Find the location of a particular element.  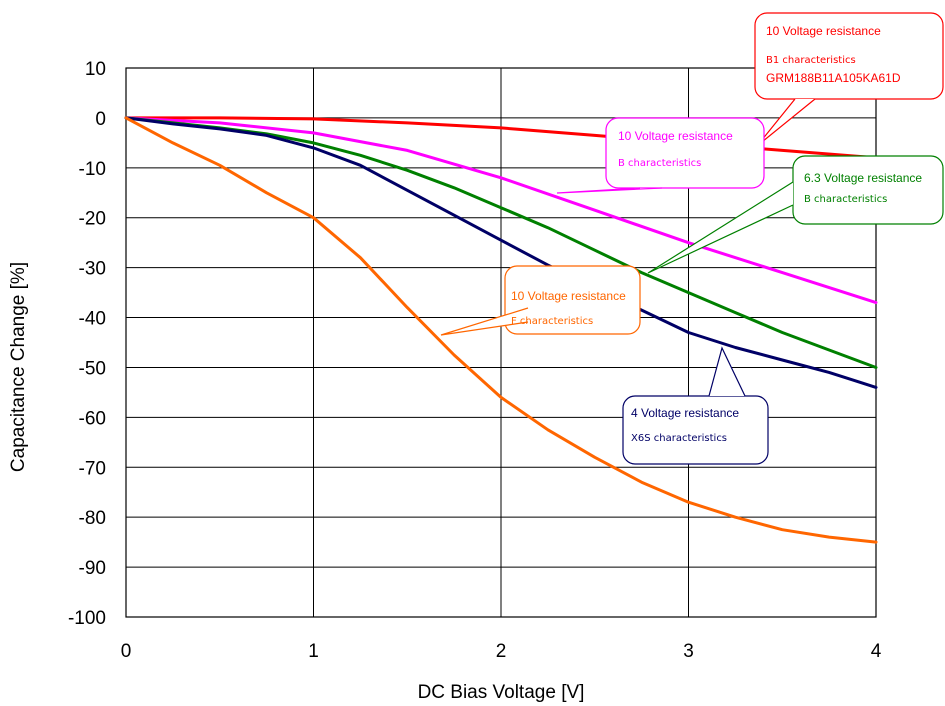

callout-tail is located at coordinates (727, 372).